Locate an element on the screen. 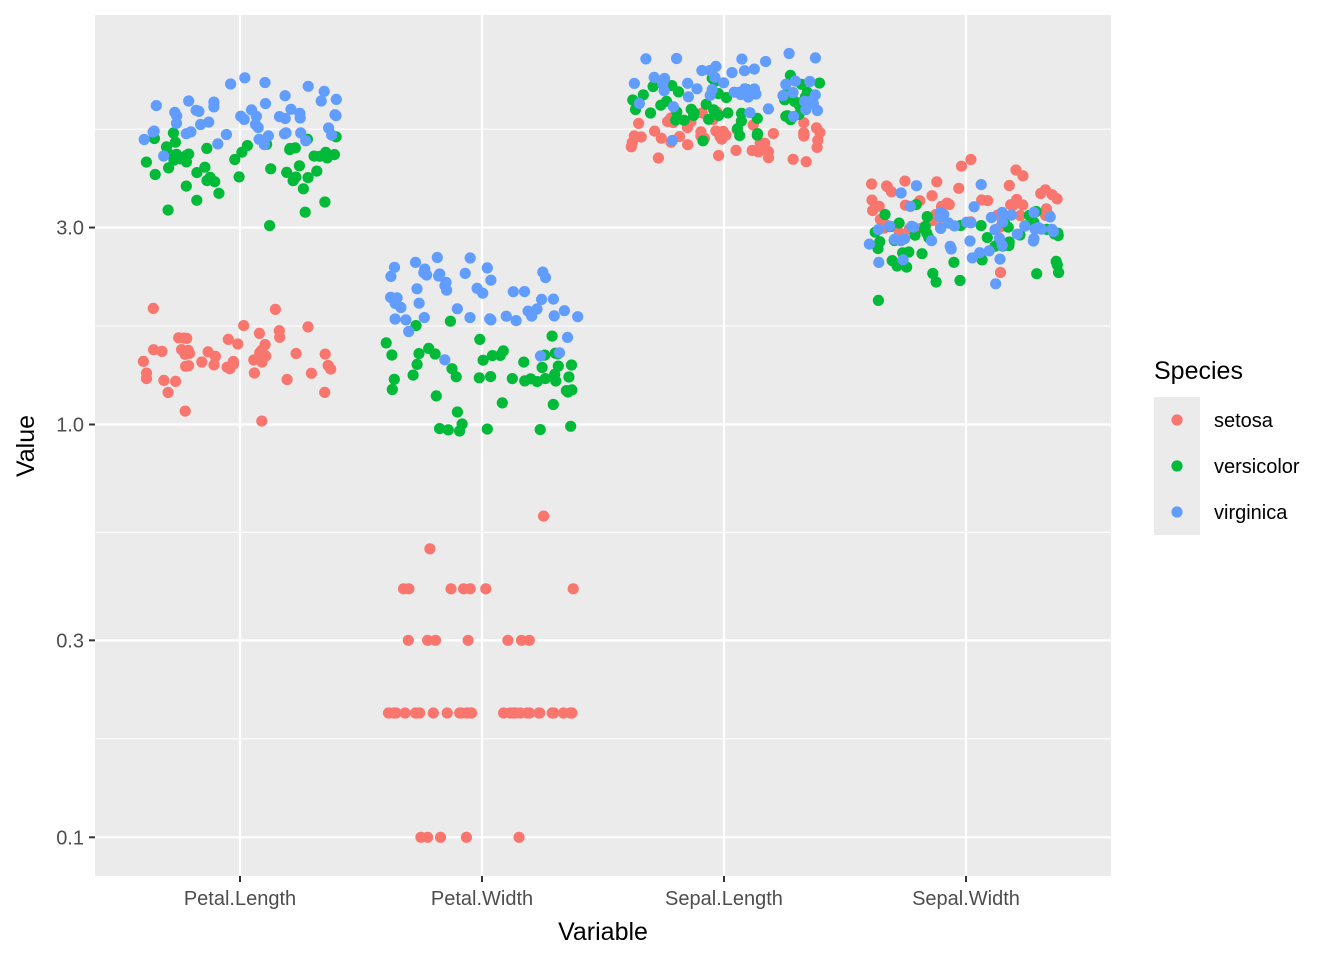  legend-label-virginica: virginica is located at coordinates (1251, 513).